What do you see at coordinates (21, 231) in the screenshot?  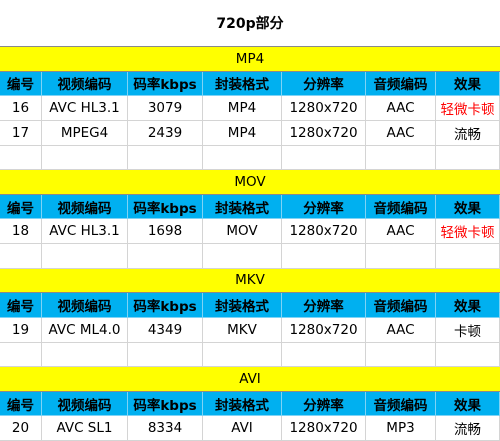 I see `table-cell: 18` at bounding box center [21, 231].